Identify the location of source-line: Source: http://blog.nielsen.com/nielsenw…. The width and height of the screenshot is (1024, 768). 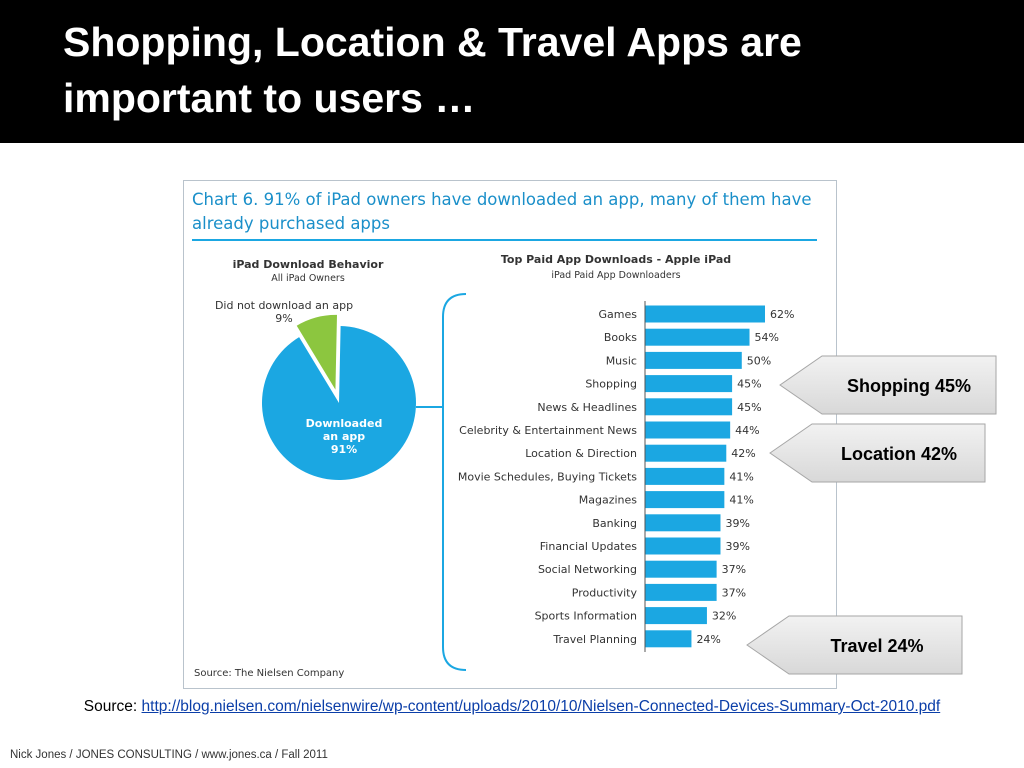
(512, 706).